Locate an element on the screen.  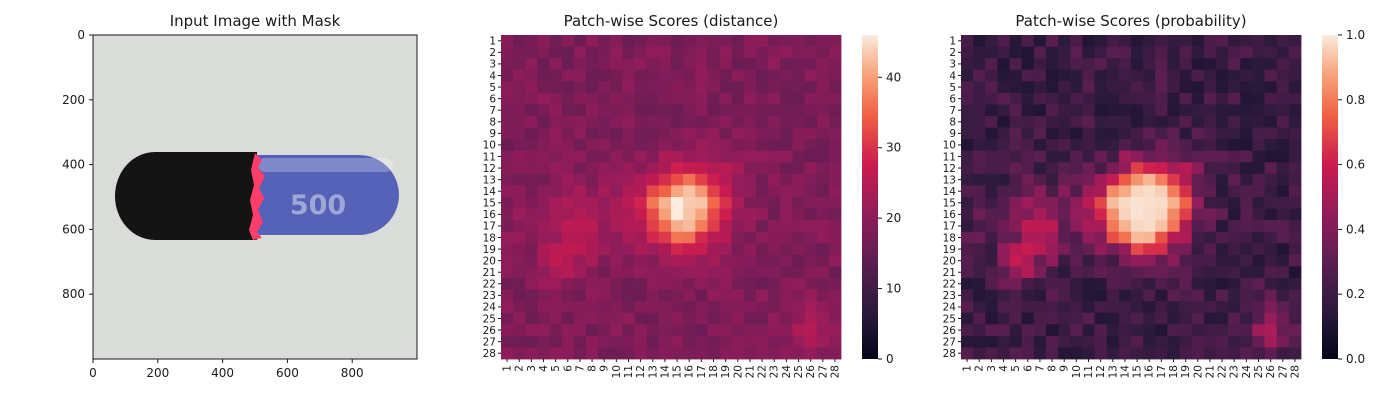
colorbar-tick-label: 0.4 is located at coordinates (1355, 229).